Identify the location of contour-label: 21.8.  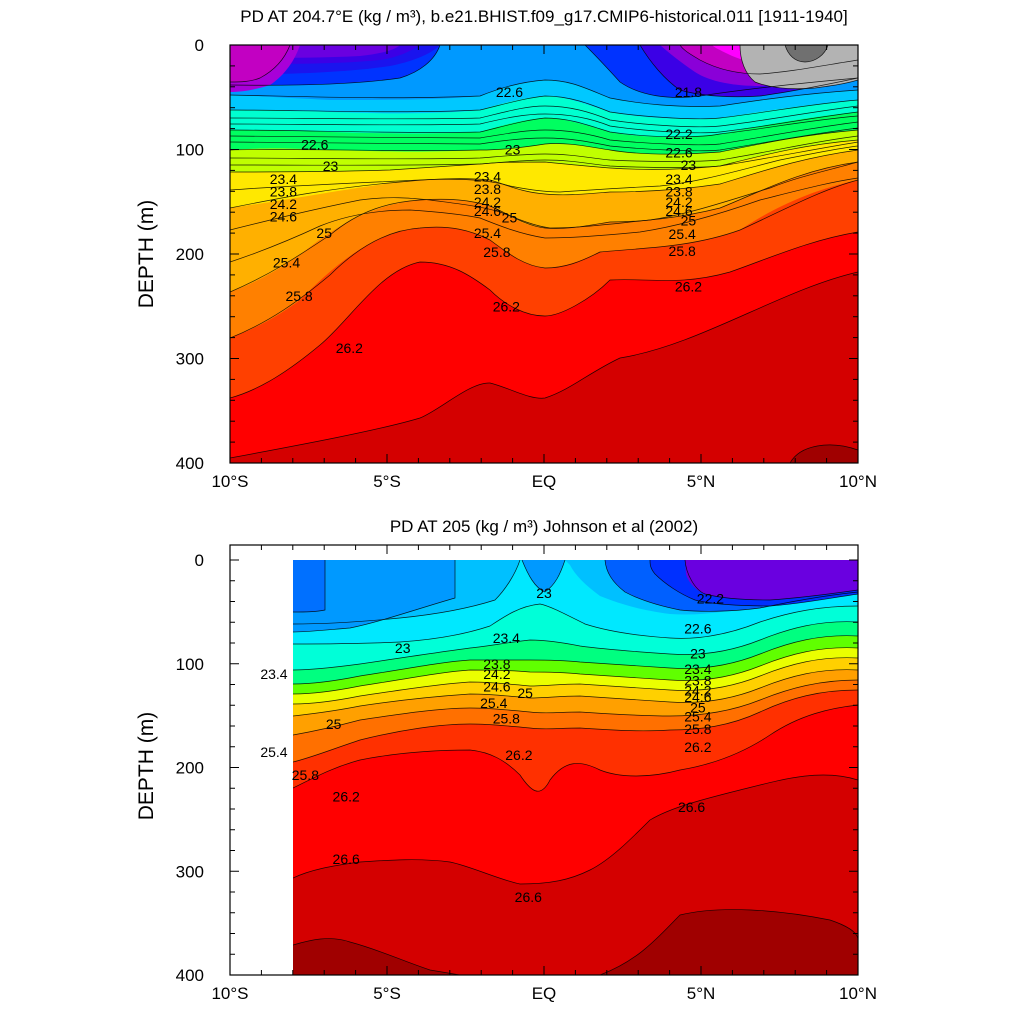
(688, 92).